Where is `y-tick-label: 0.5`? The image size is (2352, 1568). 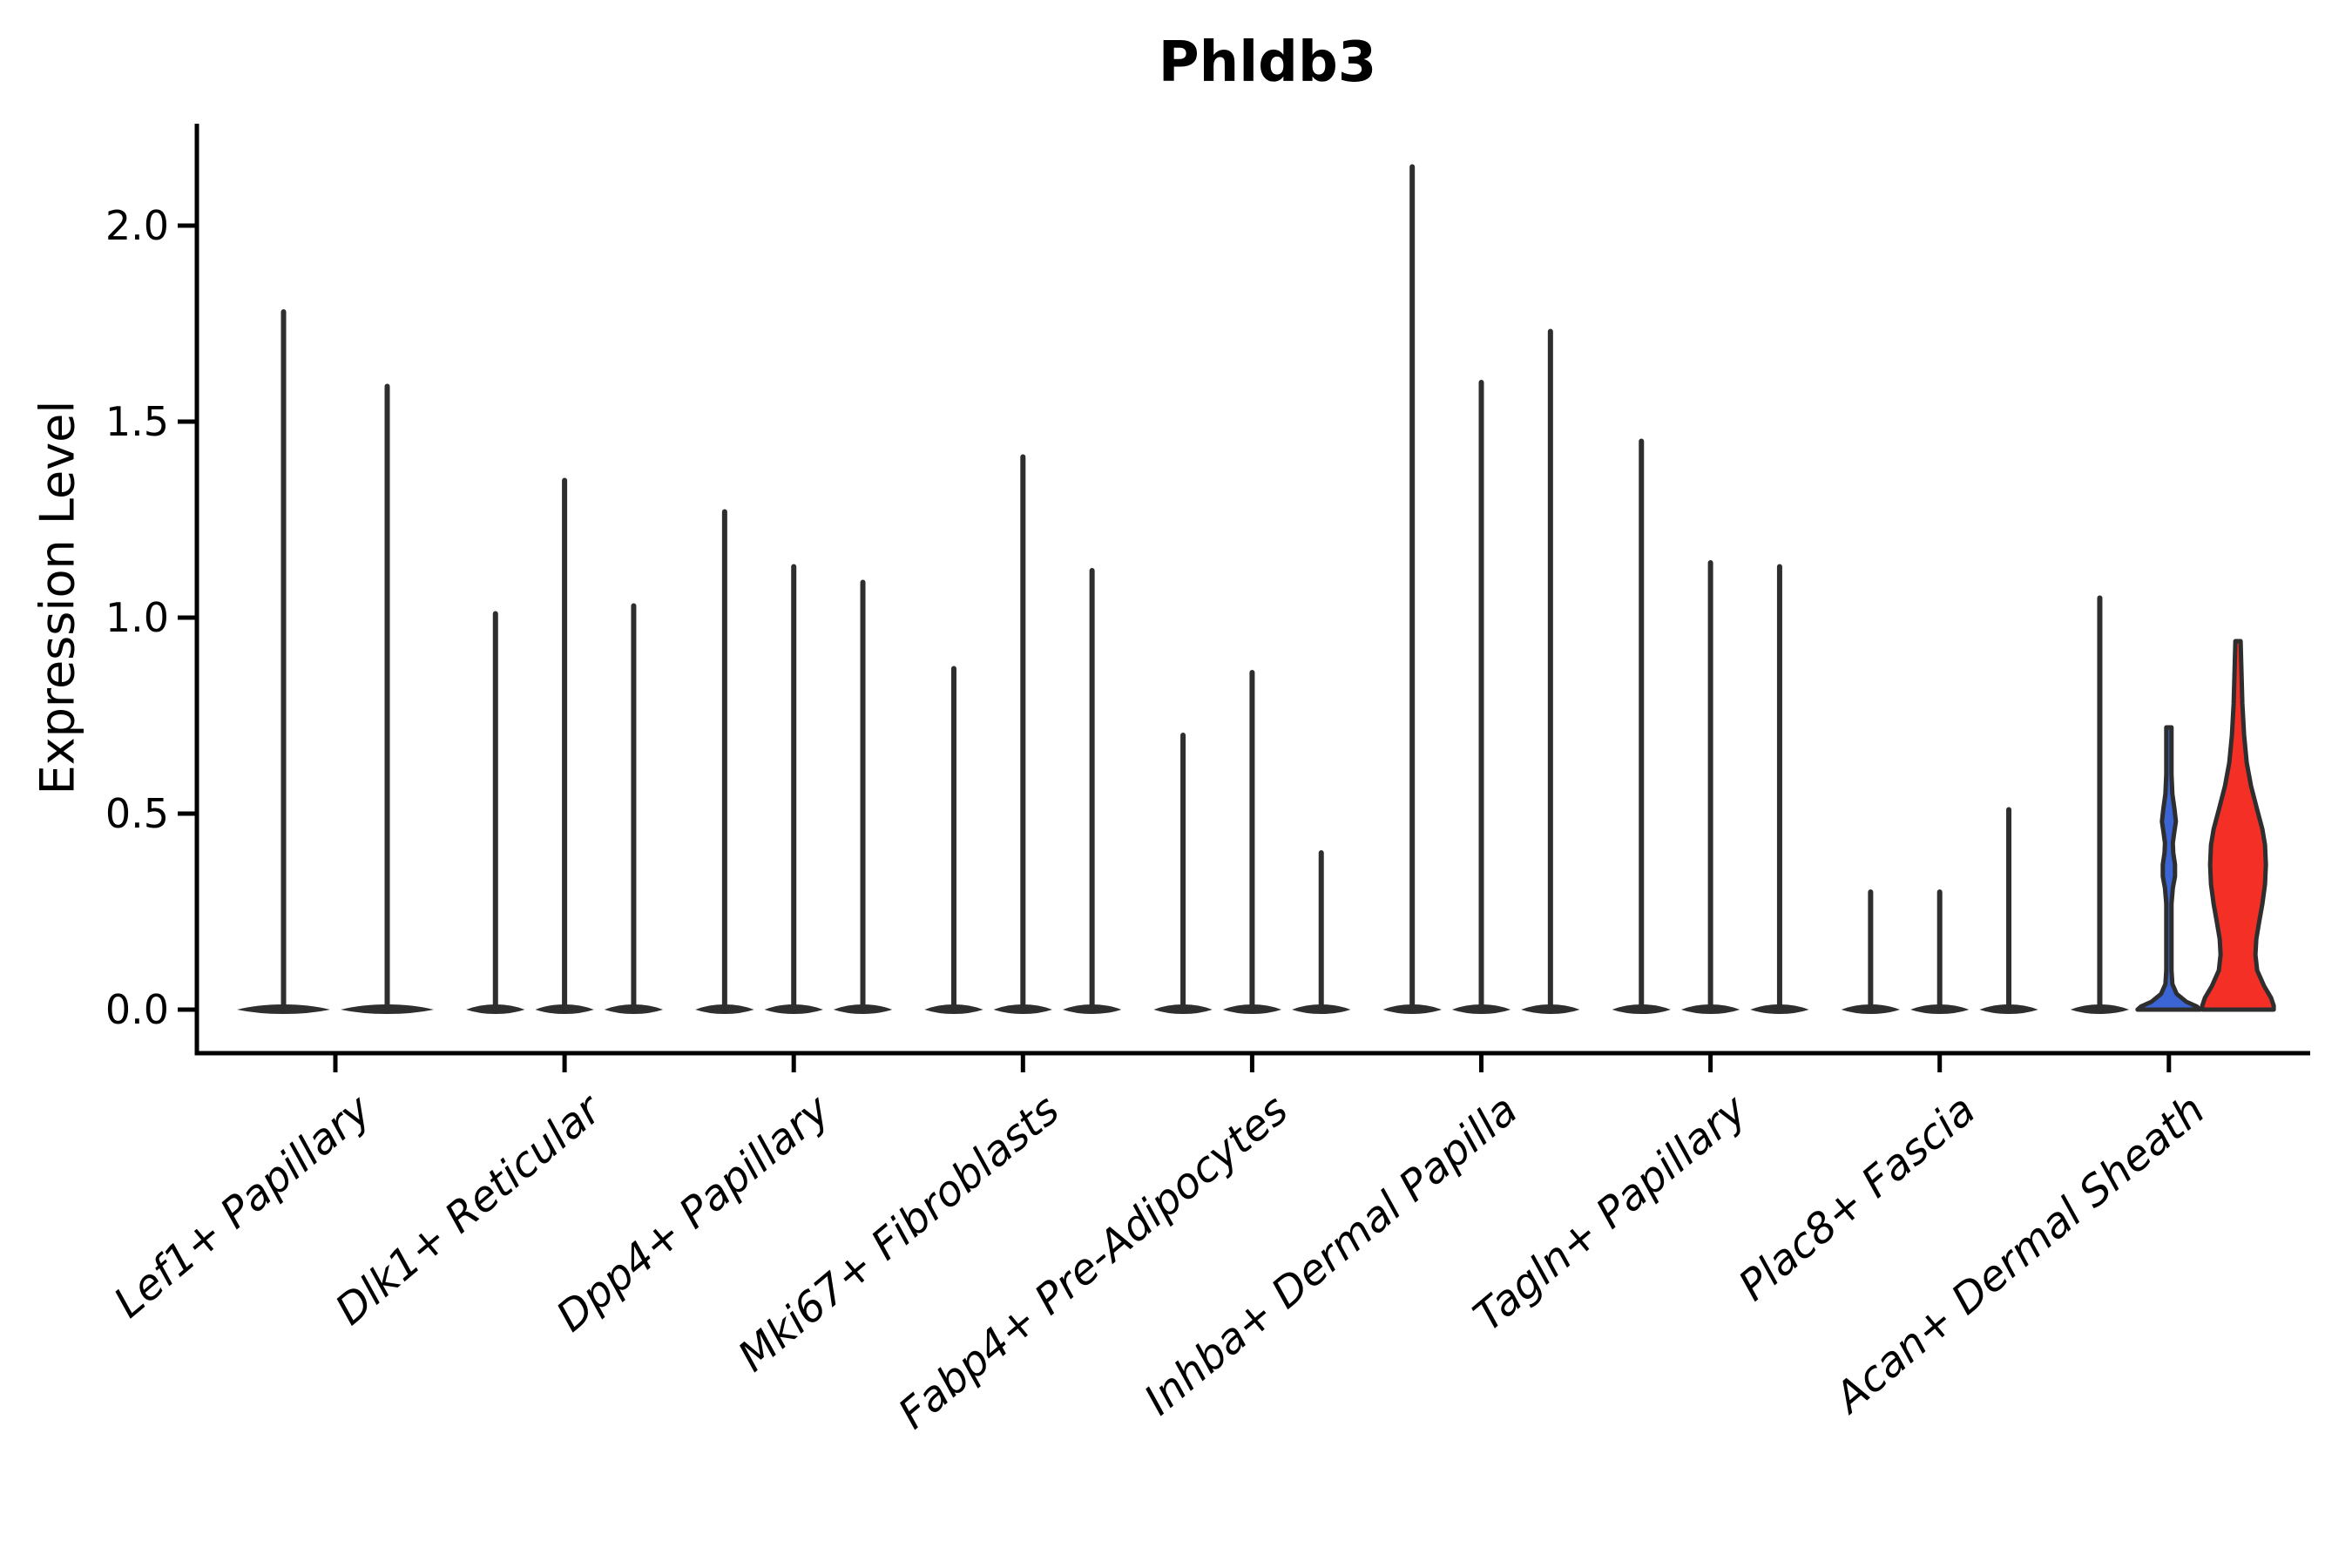
y-tick-label: 0.5 is located at coordinates (137, 813).